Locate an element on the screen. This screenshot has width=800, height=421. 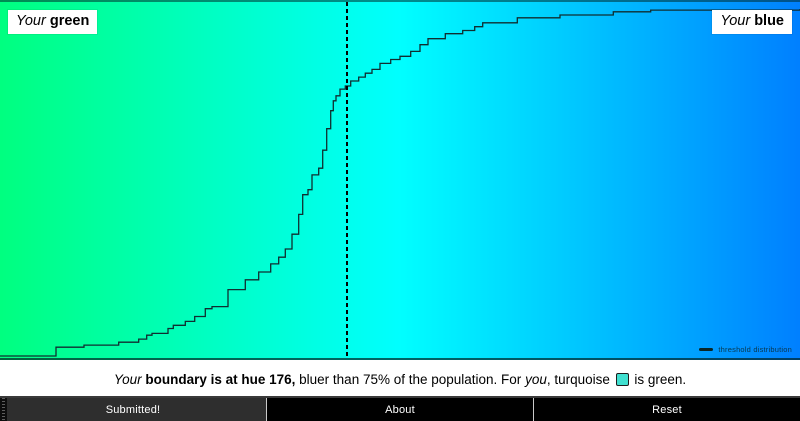
caption-end: is green. is located at coordinates (658, 379).